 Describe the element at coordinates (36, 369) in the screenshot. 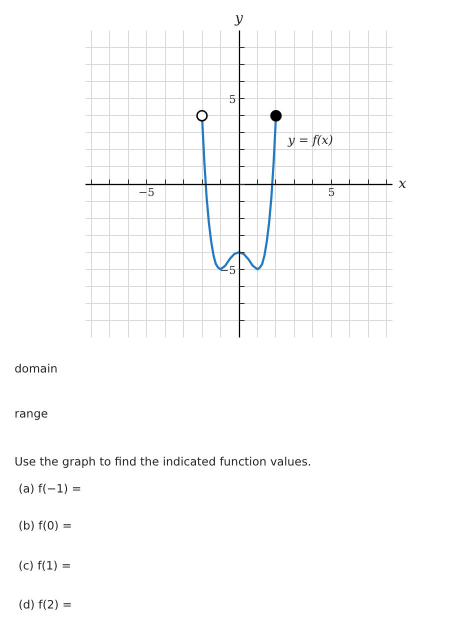

I see `text: domain` at that location.